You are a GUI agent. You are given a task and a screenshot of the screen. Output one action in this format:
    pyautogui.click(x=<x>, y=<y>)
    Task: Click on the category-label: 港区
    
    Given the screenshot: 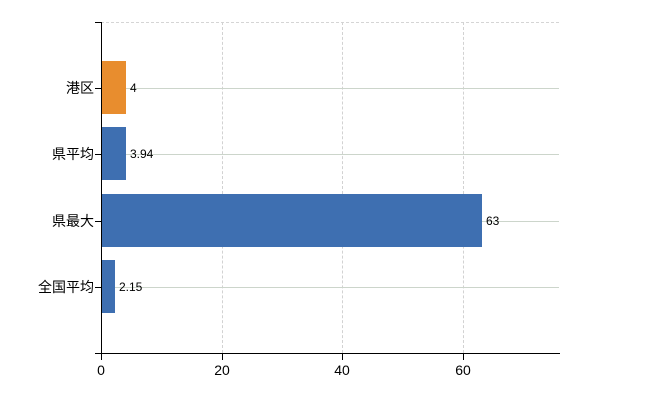 What is the action you would take?
    pyautogui.click(x=80, y=88)
    